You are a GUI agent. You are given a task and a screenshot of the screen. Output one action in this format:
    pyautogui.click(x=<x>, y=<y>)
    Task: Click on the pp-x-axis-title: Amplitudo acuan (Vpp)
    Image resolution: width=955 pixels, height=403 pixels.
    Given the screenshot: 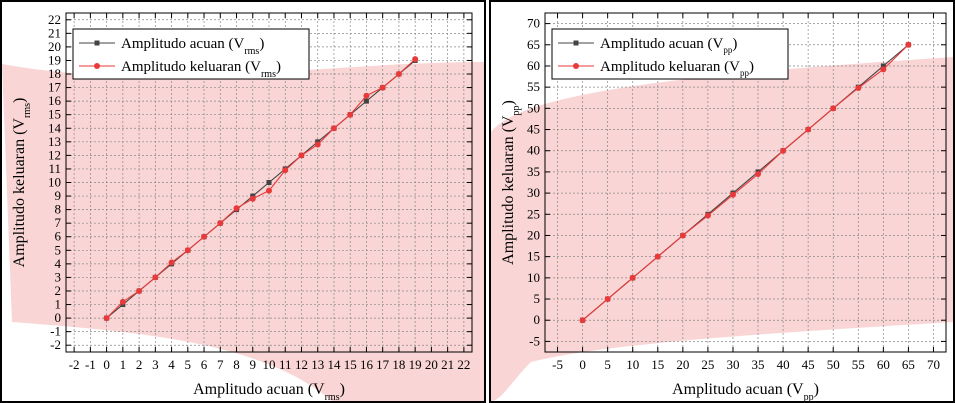 What is the action you would take?
    pyautogui.click(x=745, y=391)
    